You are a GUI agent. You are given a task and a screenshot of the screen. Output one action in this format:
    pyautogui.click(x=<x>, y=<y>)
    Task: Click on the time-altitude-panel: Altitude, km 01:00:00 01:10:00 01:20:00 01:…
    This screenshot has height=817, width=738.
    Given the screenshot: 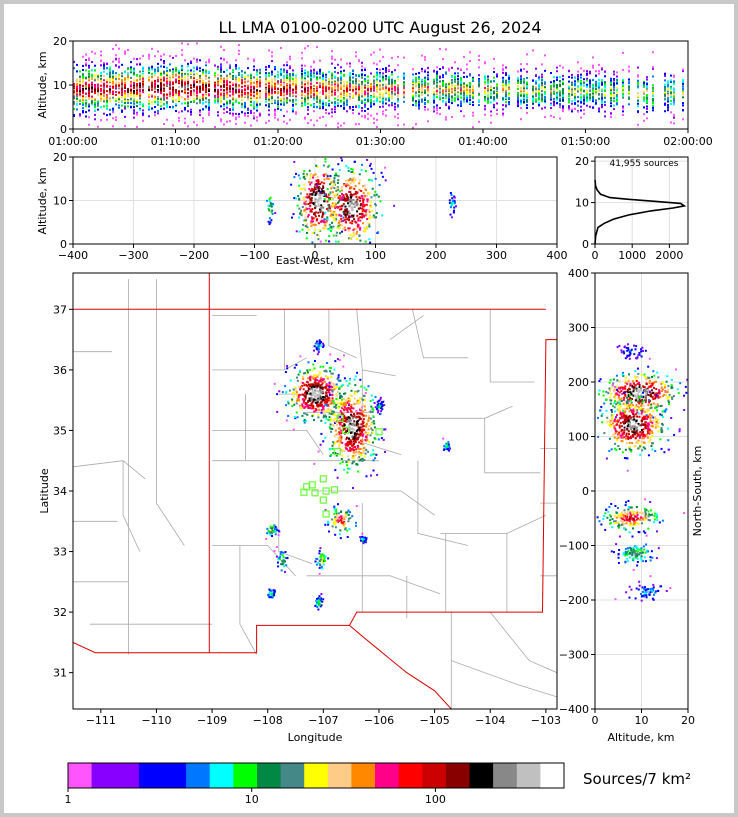 What is the action you would take?
    pyautogui.click(x=374, y=91)
    